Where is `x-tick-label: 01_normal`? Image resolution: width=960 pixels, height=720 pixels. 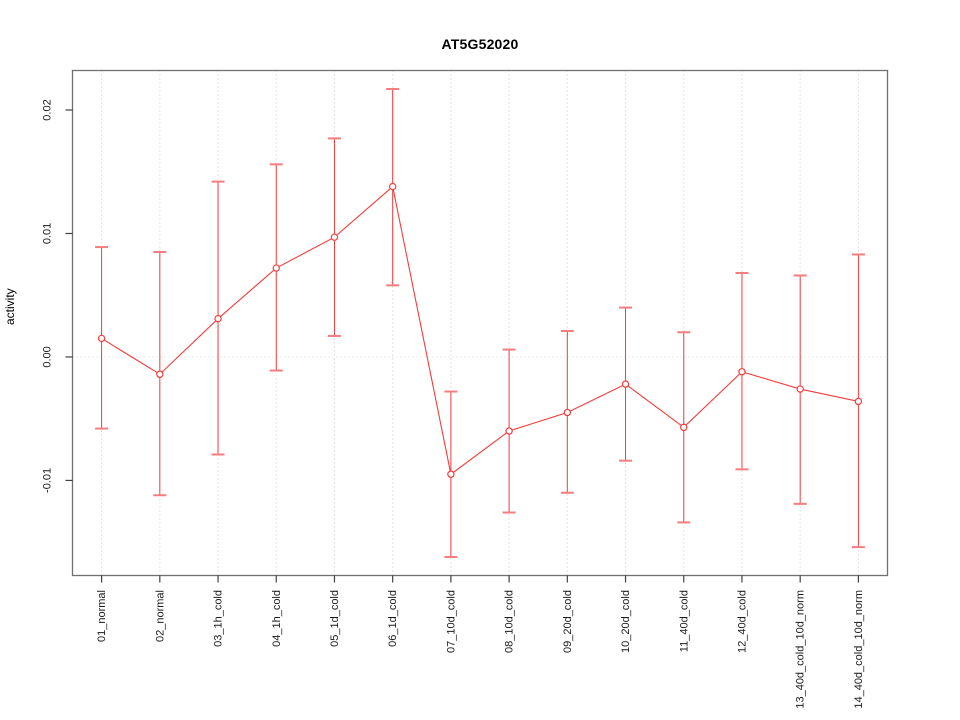
x-tick-label: 01_normal is located at coordinates (102, 616).